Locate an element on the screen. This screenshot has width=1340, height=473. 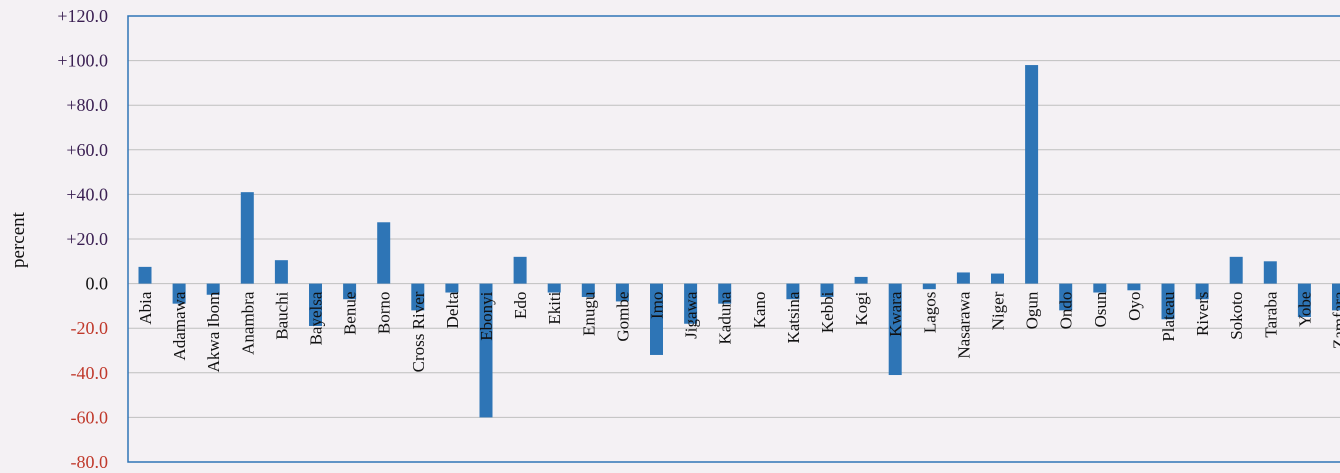
x-tick-label: Borno is located at coordinates (384, 313).